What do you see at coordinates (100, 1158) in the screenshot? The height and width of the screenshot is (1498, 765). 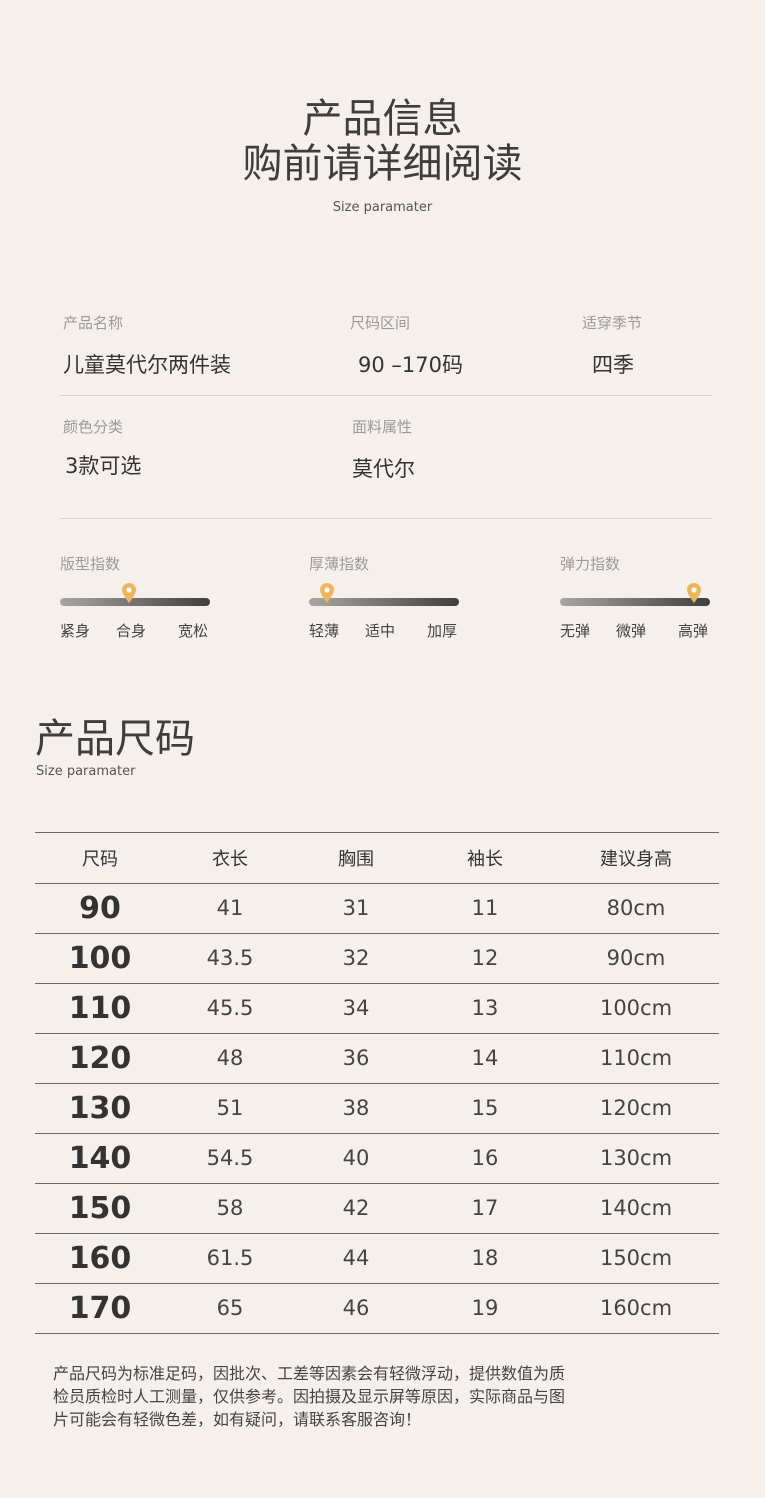 I see `size-cell: 140` at bounding box center [100, 1158].